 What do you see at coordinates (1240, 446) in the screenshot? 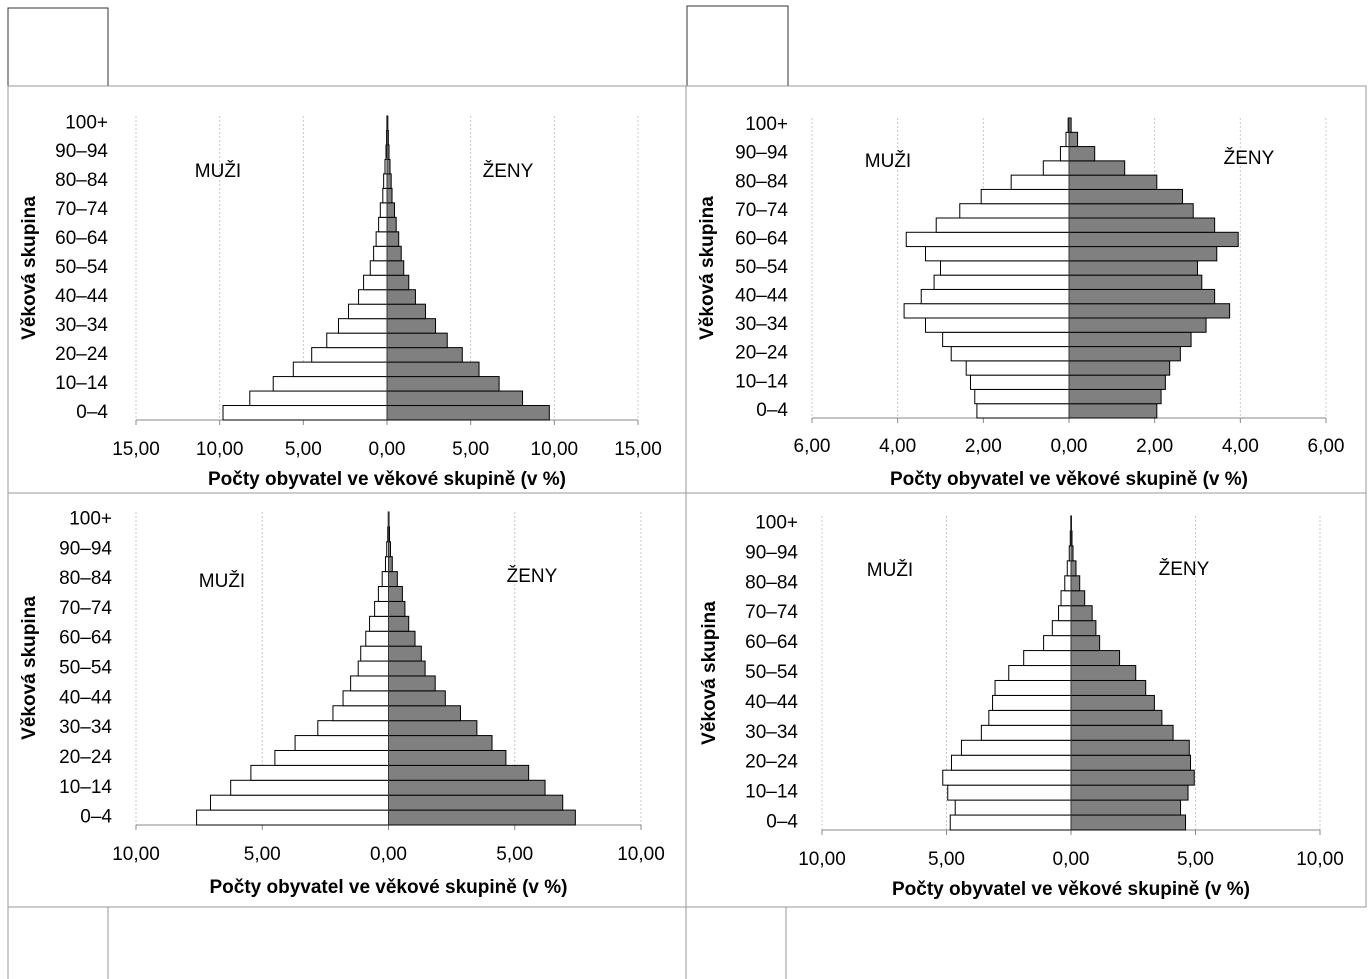
I see `x-tick-label: 4,00` at bounding box center [1240, 446].